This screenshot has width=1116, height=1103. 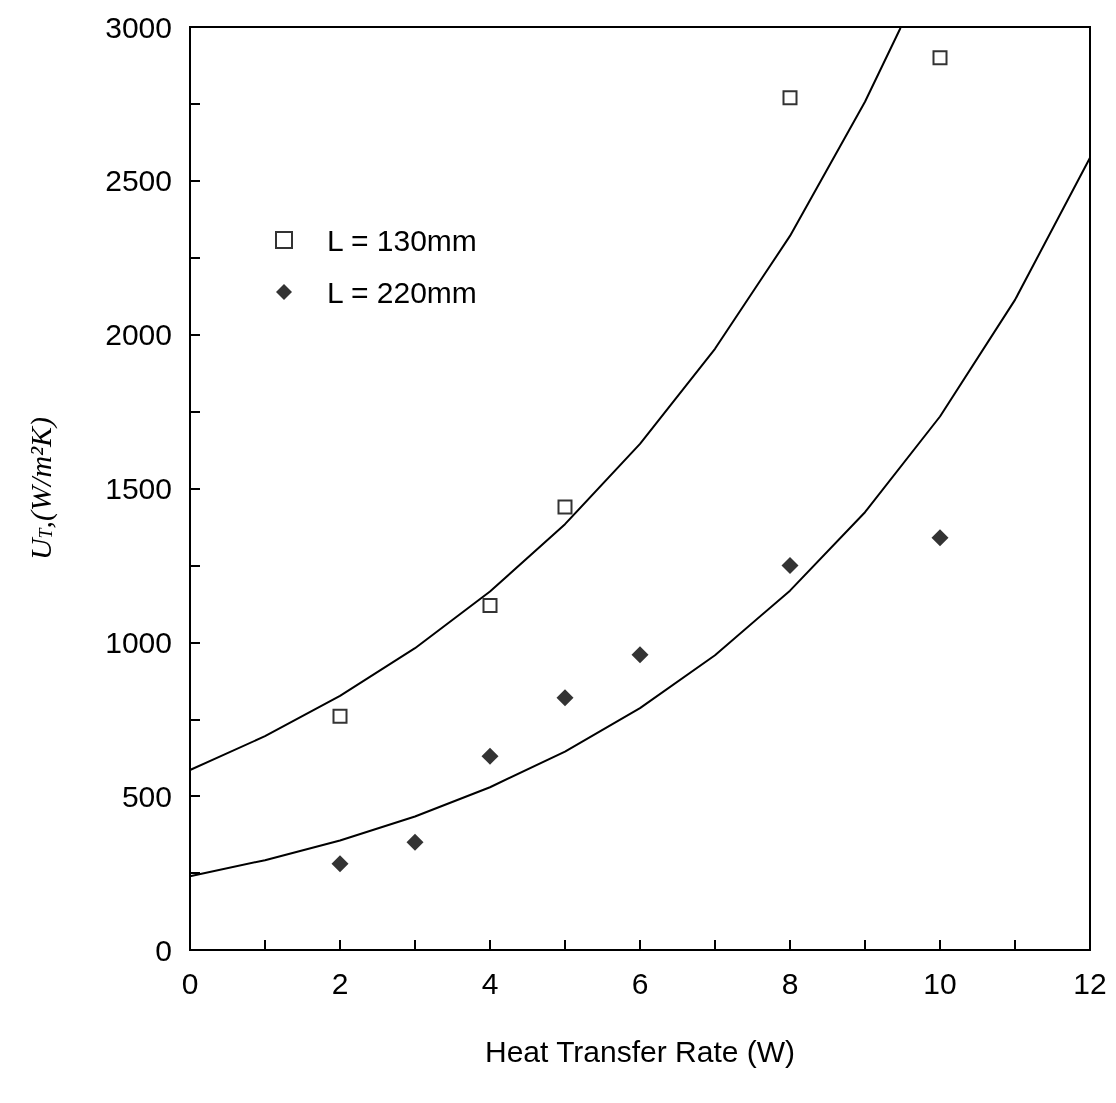 I want to click on y-tick-label: 2000, so click(x=138, y=335).